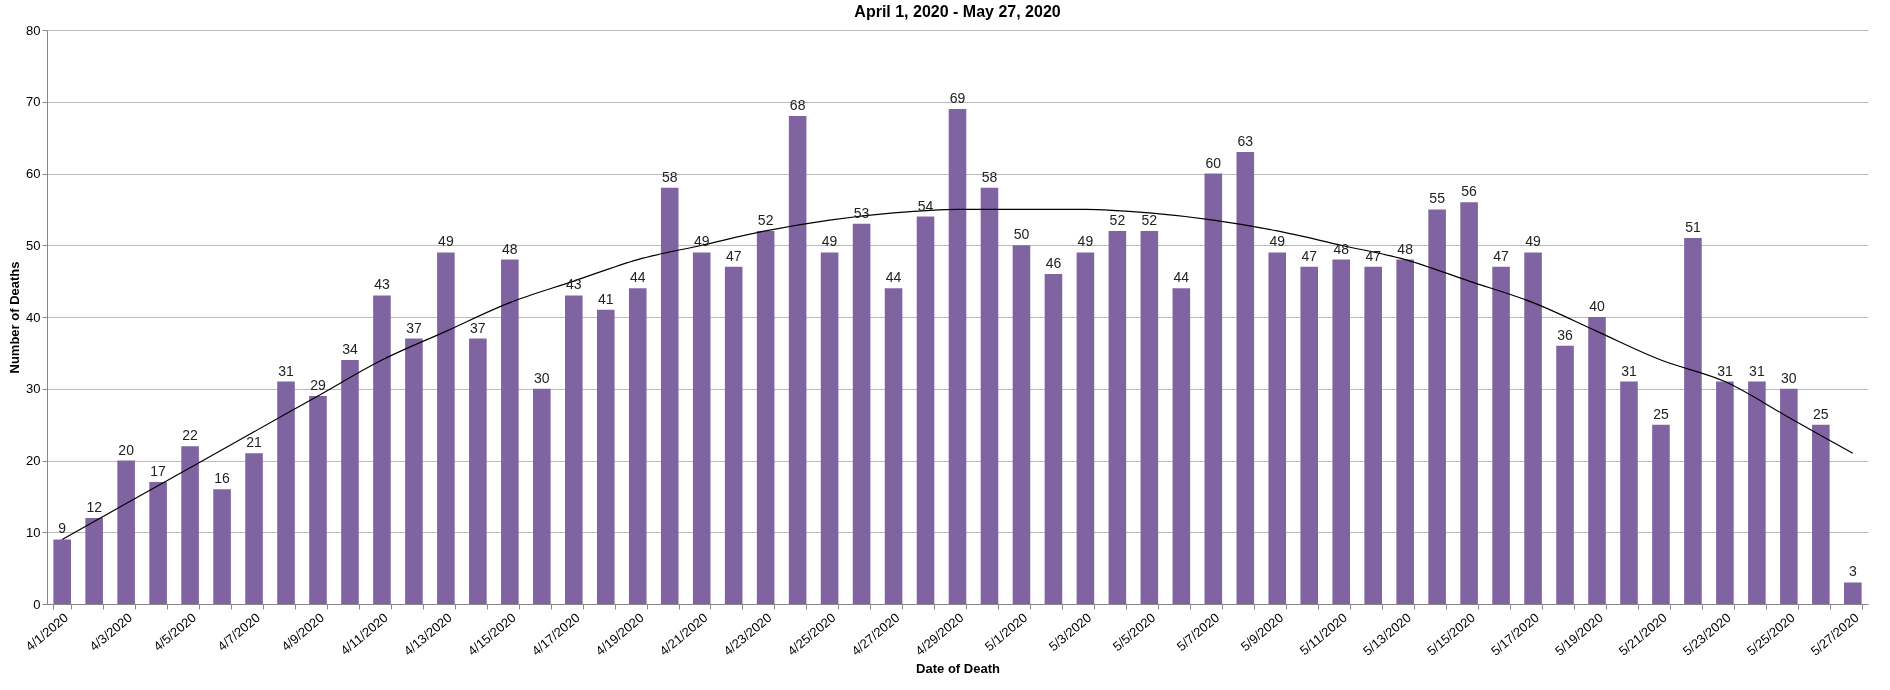  What do you see at coordinates (1245, 140) in the screenshot?
I see `data-label: 63` at bounding box center [1245, 140].